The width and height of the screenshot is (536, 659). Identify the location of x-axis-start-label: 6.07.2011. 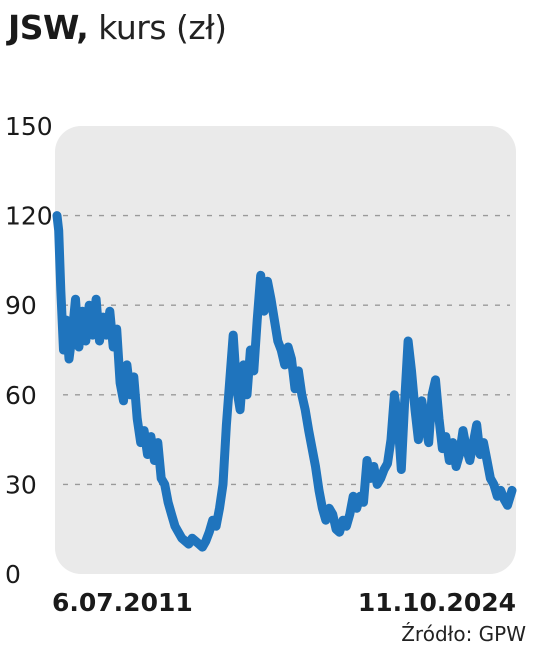
(122, 602).